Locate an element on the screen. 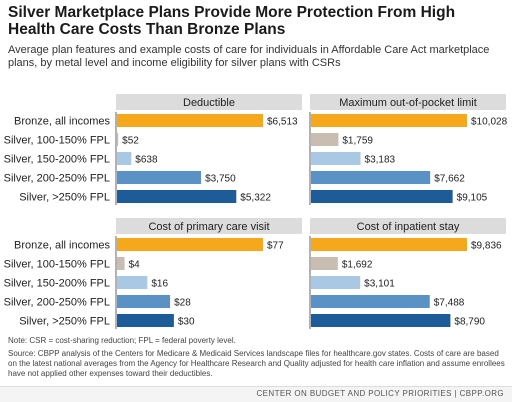 Image resolution: width=512 pixels, height=402 pixels. panel-title-0: Deductible is located at coordinates (209, 103).